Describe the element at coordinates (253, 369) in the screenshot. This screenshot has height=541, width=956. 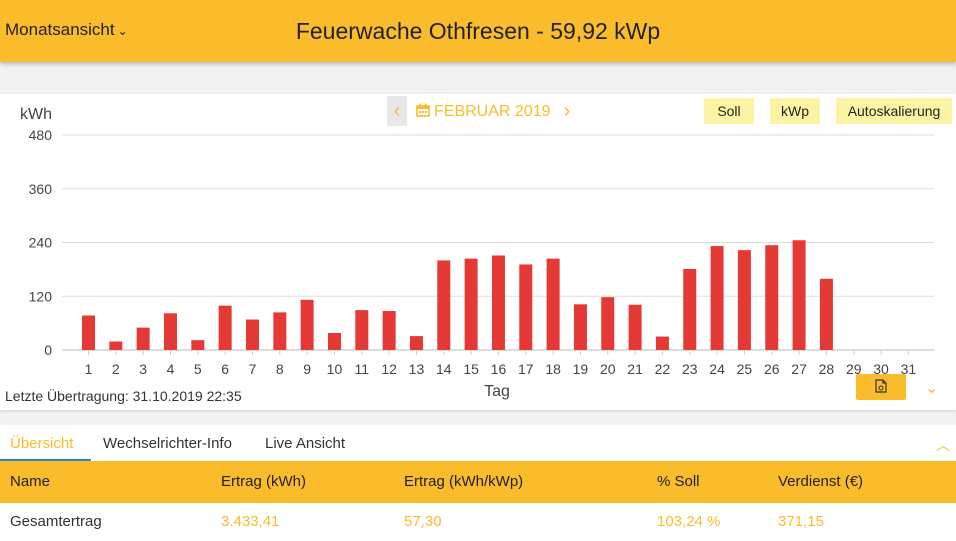
I see `x-tick-label: 7` at that location.